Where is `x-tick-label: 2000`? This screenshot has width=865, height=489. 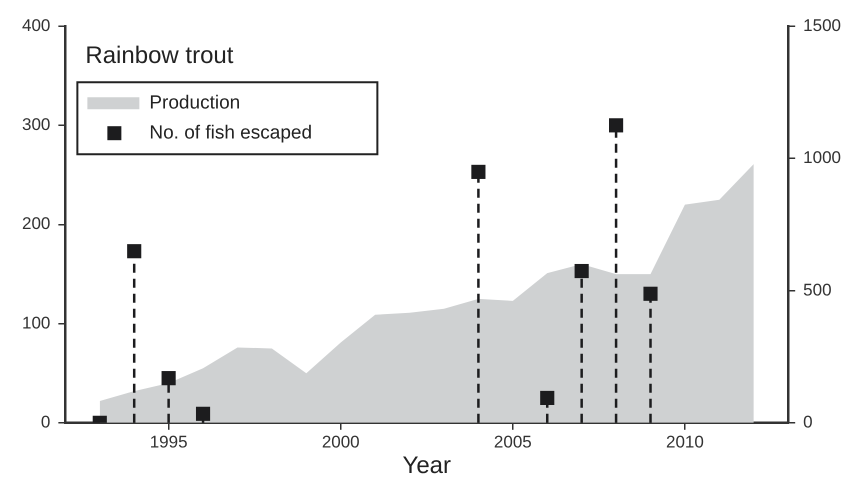
x-tick-label: 2000 is located at coordinates (341, 442).